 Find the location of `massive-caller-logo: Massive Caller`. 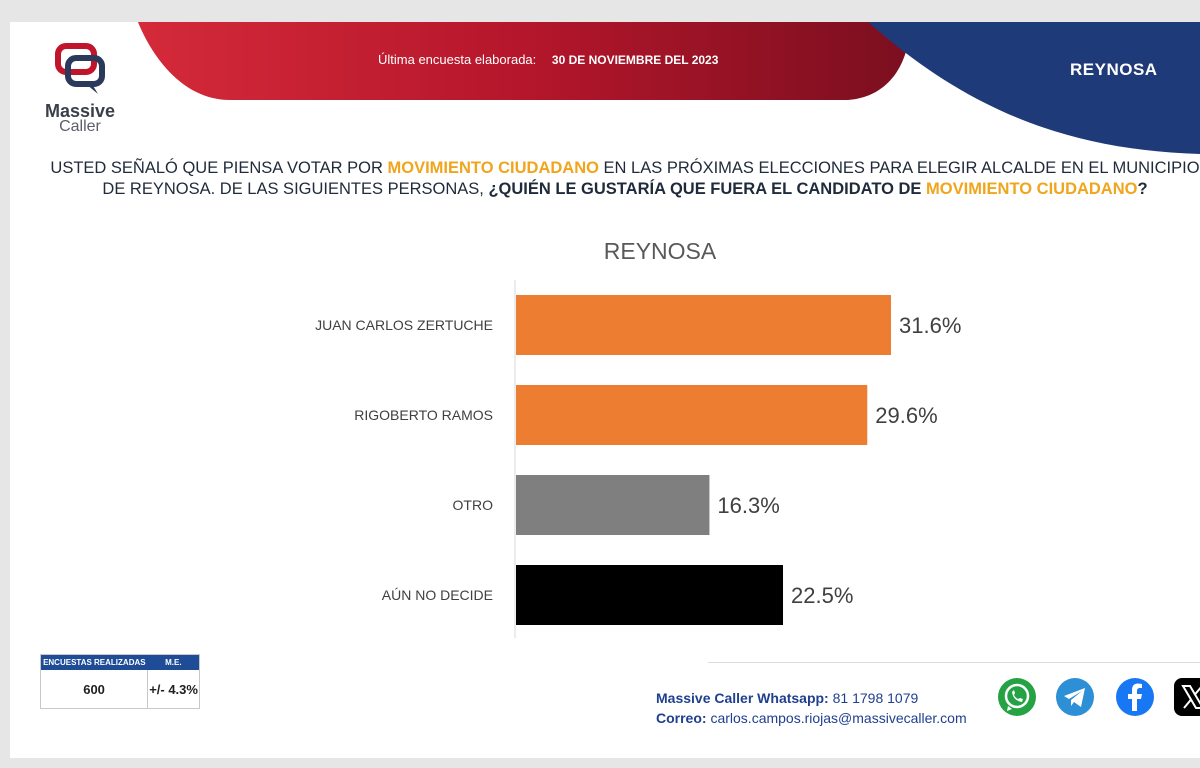

massive-caller-logo: Massive Caller is located at coordinates (80, 90).